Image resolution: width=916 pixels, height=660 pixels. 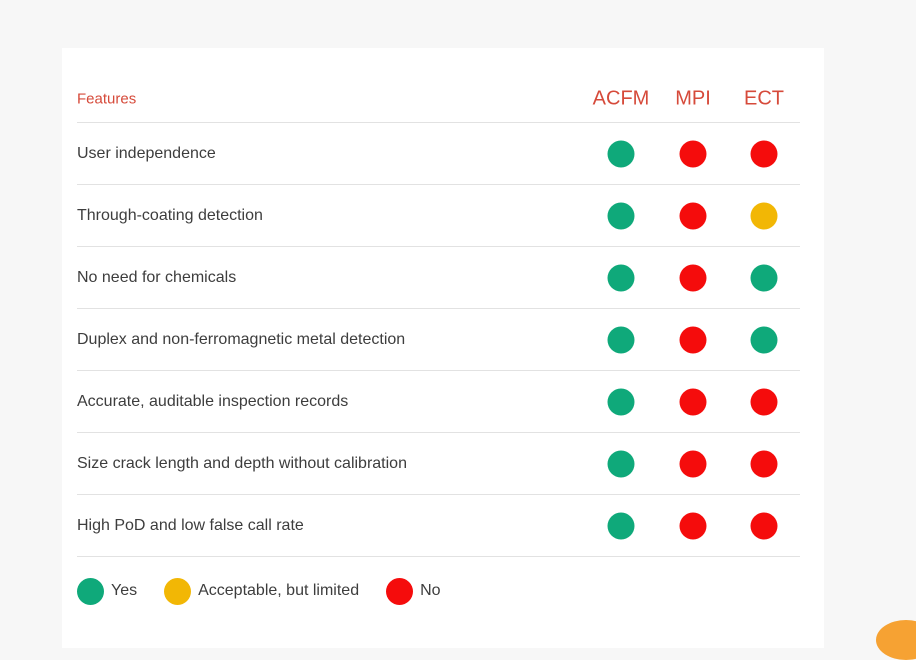 What do you see at coordinates (430, 590) in the screenshot?
I see `legend-label: No` at bounding box center [430, 590].